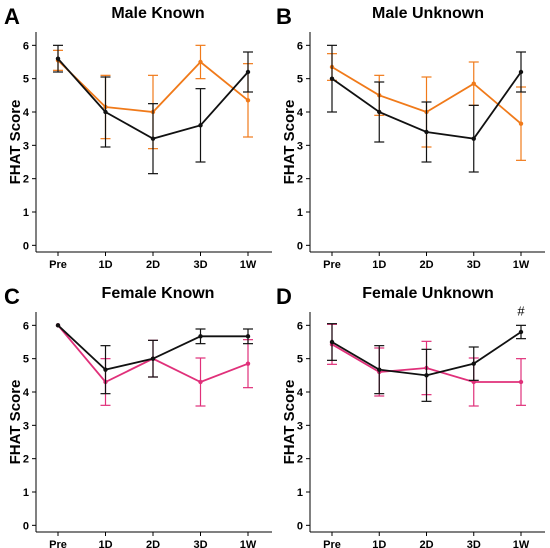 This screenshot has height=548, width=550. What do you see at coordinates (157, 13) in the screenshot?
I see `chart-title: Male Known` at bounding box center [157, 13].